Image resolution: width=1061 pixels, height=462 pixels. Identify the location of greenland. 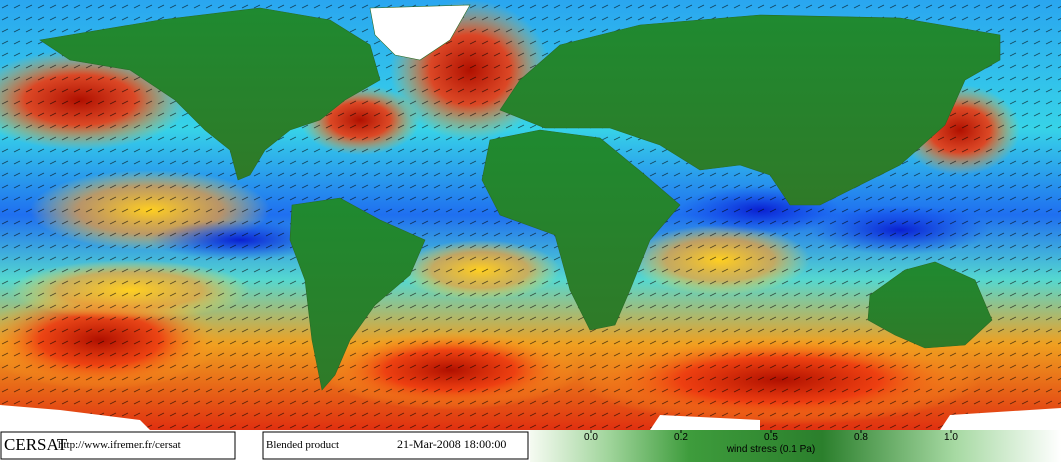
(420, 32).